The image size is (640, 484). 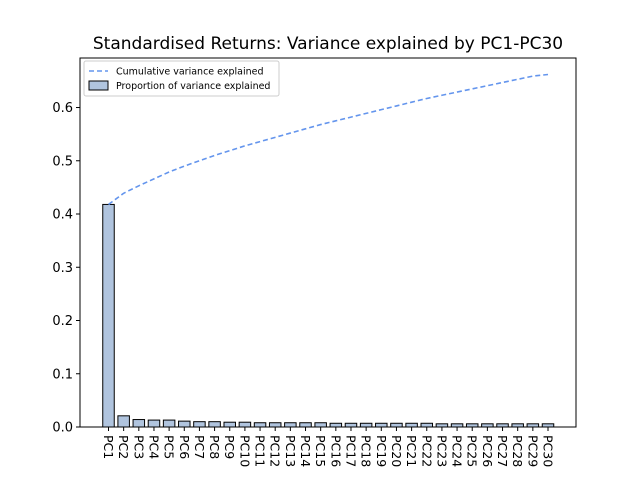 I want to click on y-tick-label: 0.4, so click(x=62, y=215).